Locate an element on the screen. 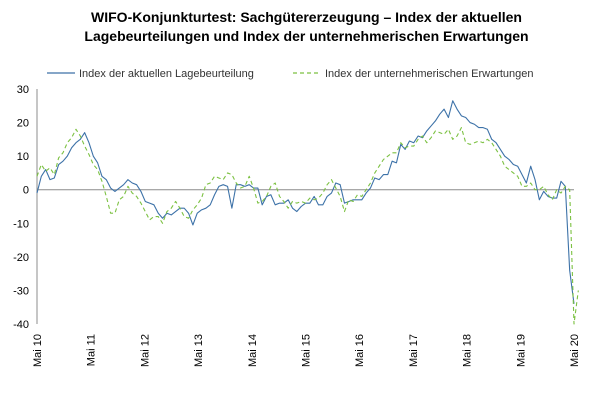  y-tick-label: -30 is located at coordinates (21, 291).